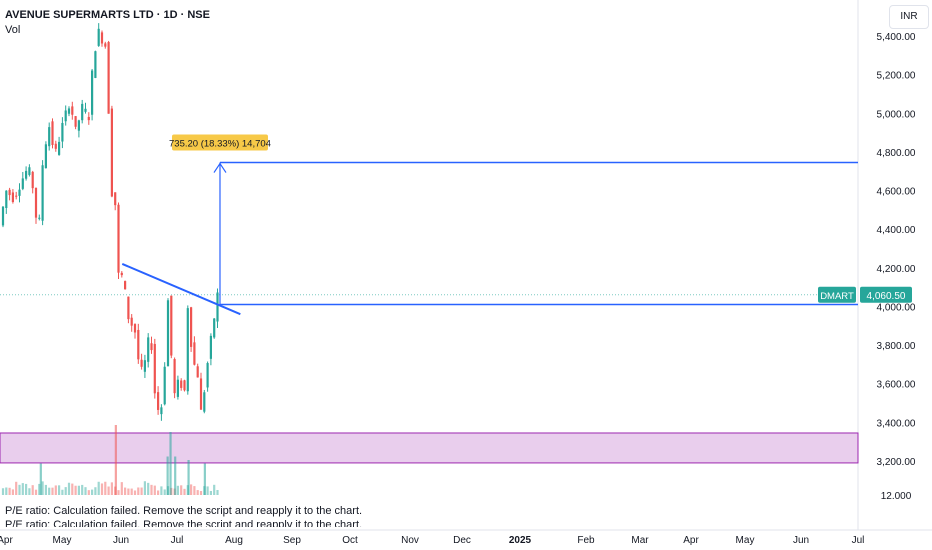 This screenshot has width=932, height=550. I want to click on y-tick-label: 3,200.00, so click(896, 462).